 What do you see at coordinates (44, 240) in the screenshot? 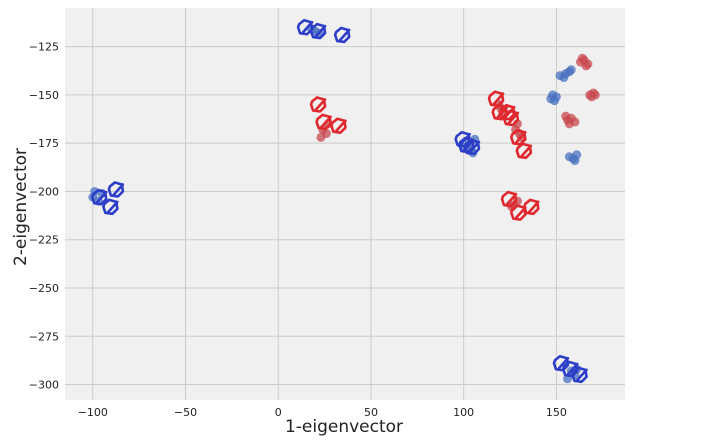
I see `y-tick-label: −225` at bounding box center [44, 240].